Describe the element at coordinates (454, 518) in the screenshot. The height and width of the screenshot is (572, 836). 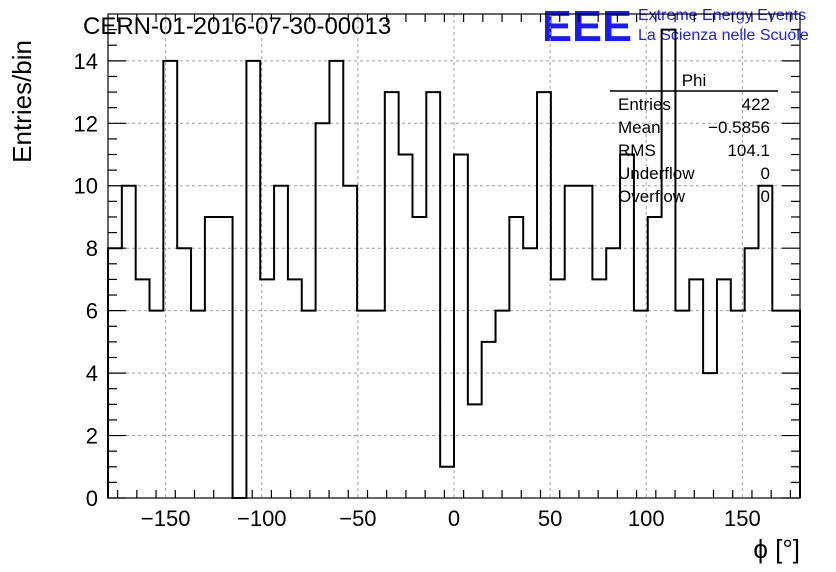
I see `x-tick-label: 0` at that location.